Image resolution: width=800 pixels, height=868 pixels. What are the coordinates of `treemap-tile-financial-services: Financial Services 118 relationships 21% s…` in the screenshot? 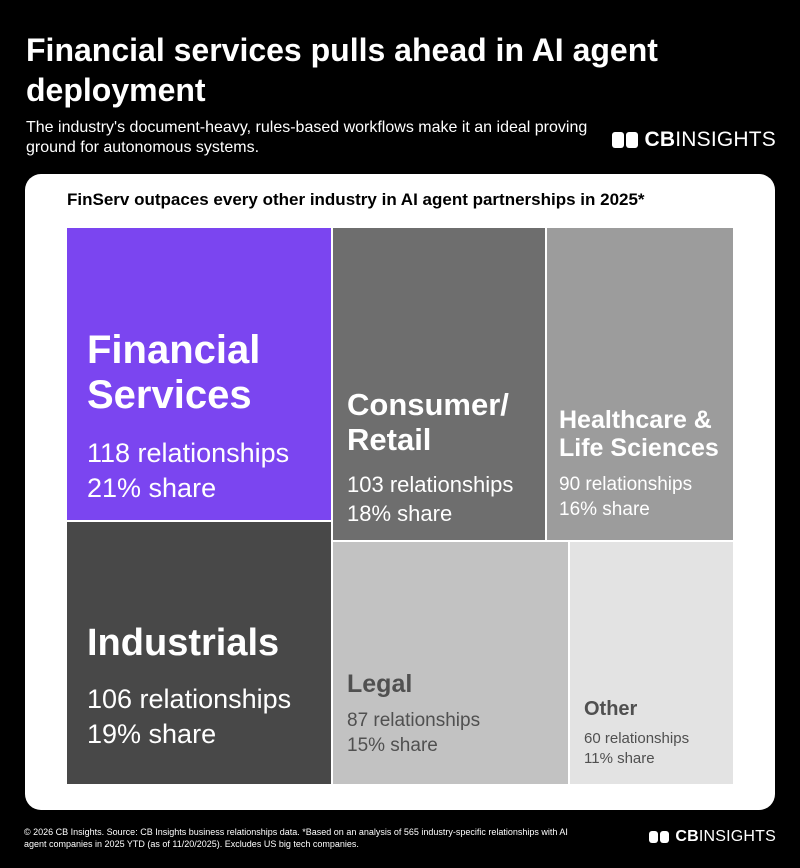 It's located at (199, 374).